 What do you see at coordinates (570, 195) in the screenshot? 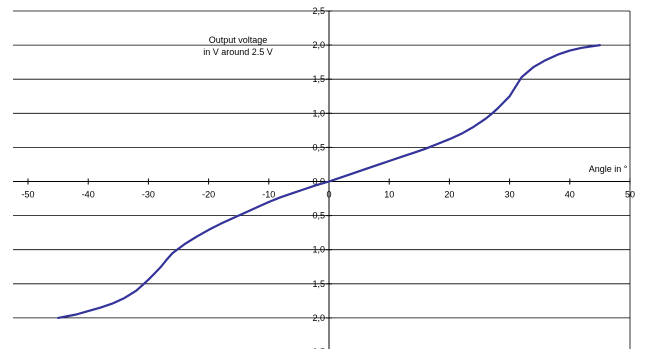
I see `x-tick-label: 40` at bounding box center [570, 195].